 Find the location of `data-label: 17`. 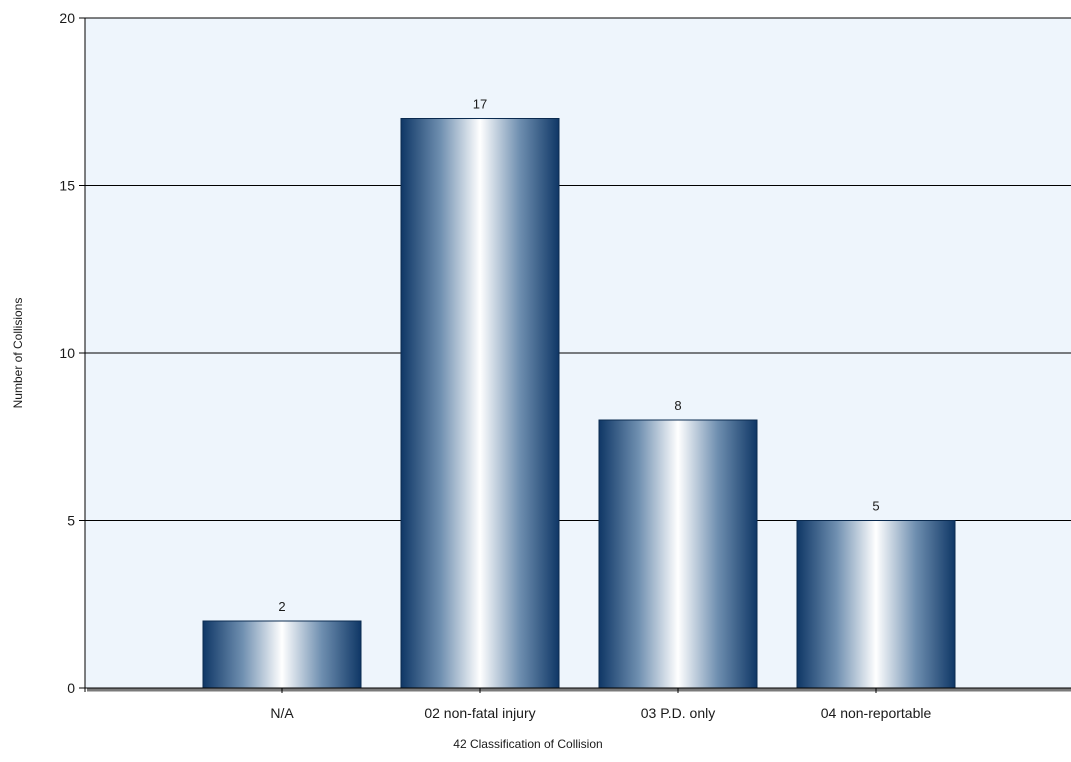

data-label: 17 is located at coordinates (480, 104).